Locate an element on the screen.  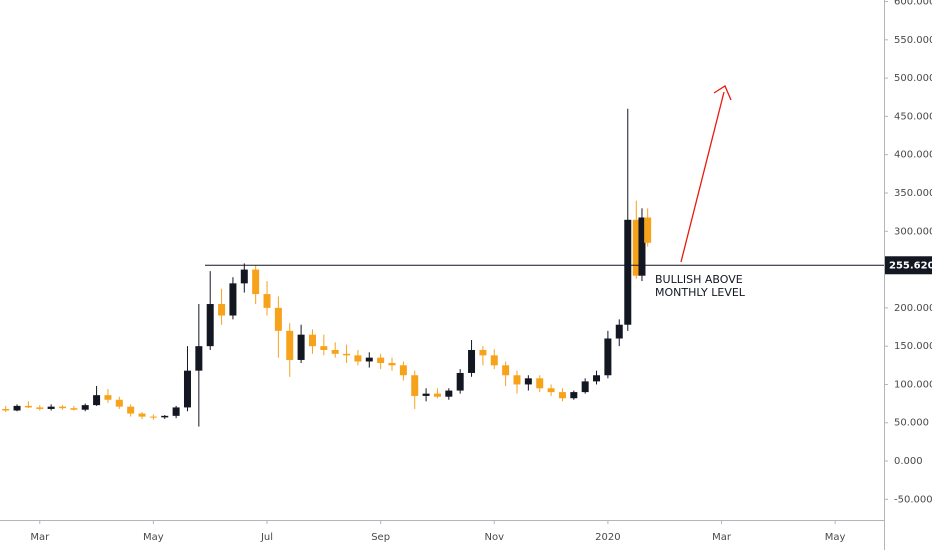
y-tick-label: 550.000 is located at coordinates (913, 40).